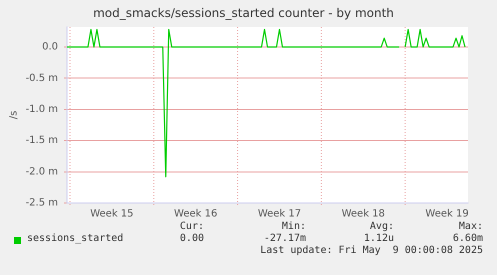  Describe the element at coordinates (280, 214) in the screenshot. I see `x-tick-label: Week 17` at that location.